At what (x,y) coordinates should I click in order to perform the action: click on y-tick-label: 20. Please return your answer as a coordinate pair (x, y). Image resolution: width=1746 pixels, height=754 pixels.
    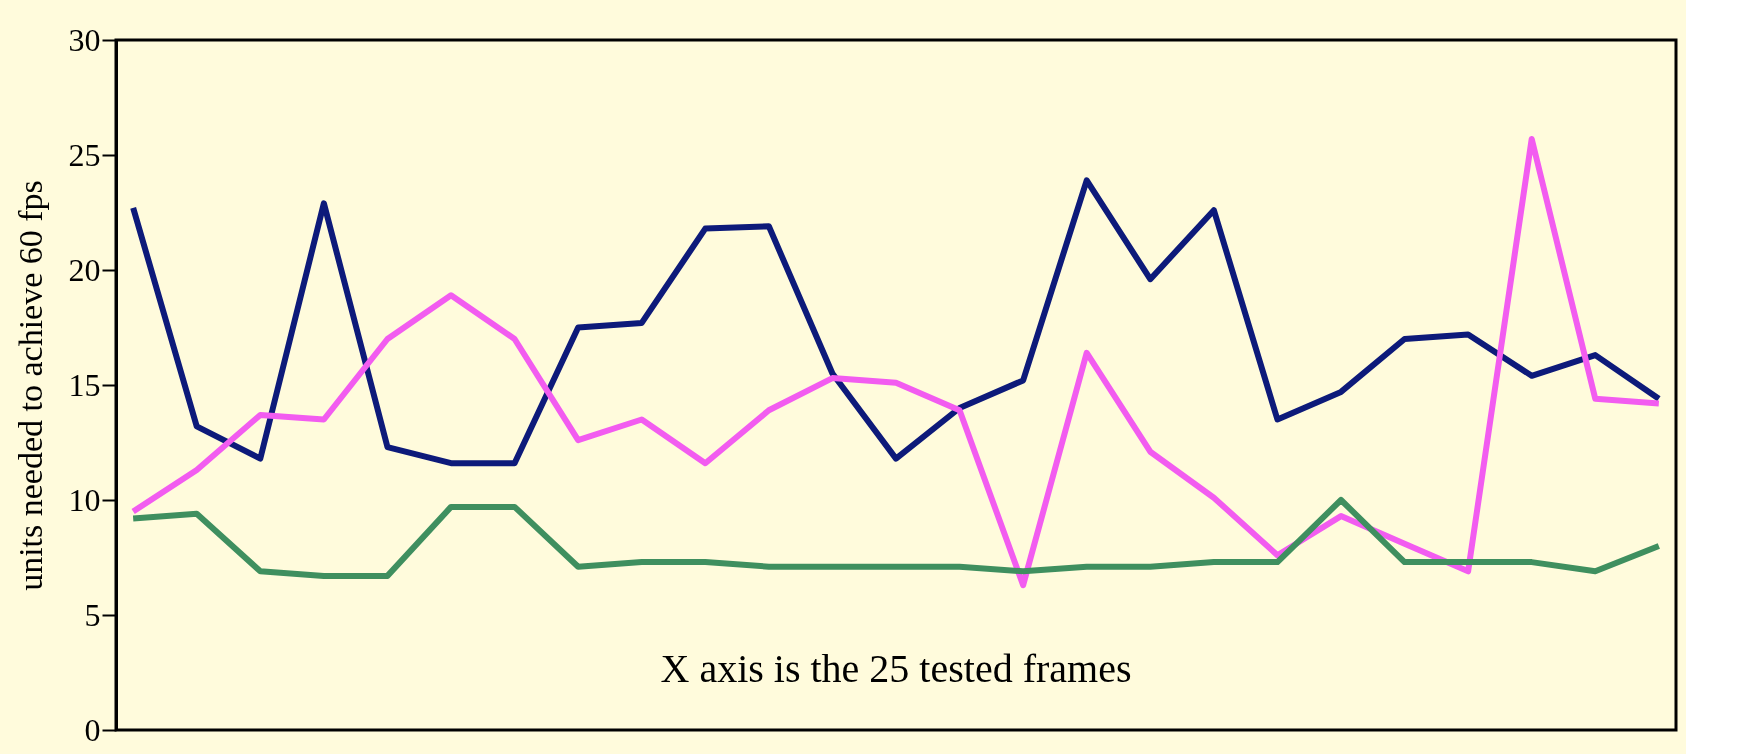
    Looking at the image, I should click on (84, 269).